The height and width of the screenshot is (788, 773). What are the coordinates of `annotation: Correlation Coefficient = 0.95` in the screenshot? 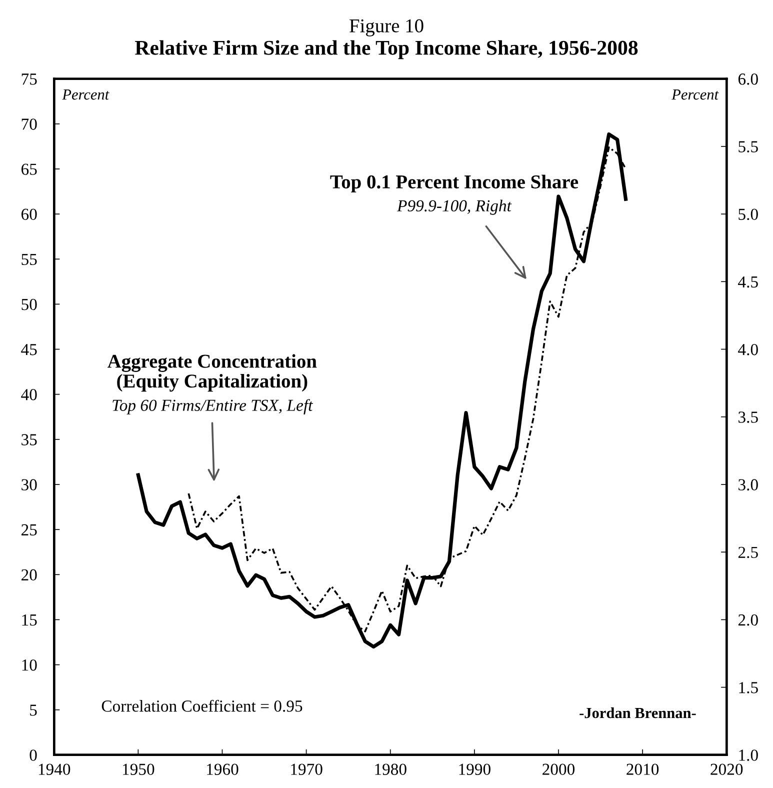 It's located at (202, 706).